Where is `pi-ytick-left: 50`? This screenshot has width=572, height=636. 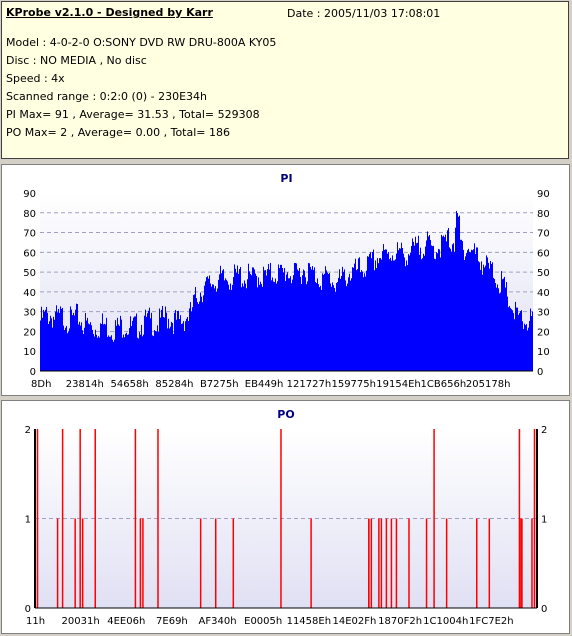 pi-ytick-left: 50 is located at coordinates (29, 273).